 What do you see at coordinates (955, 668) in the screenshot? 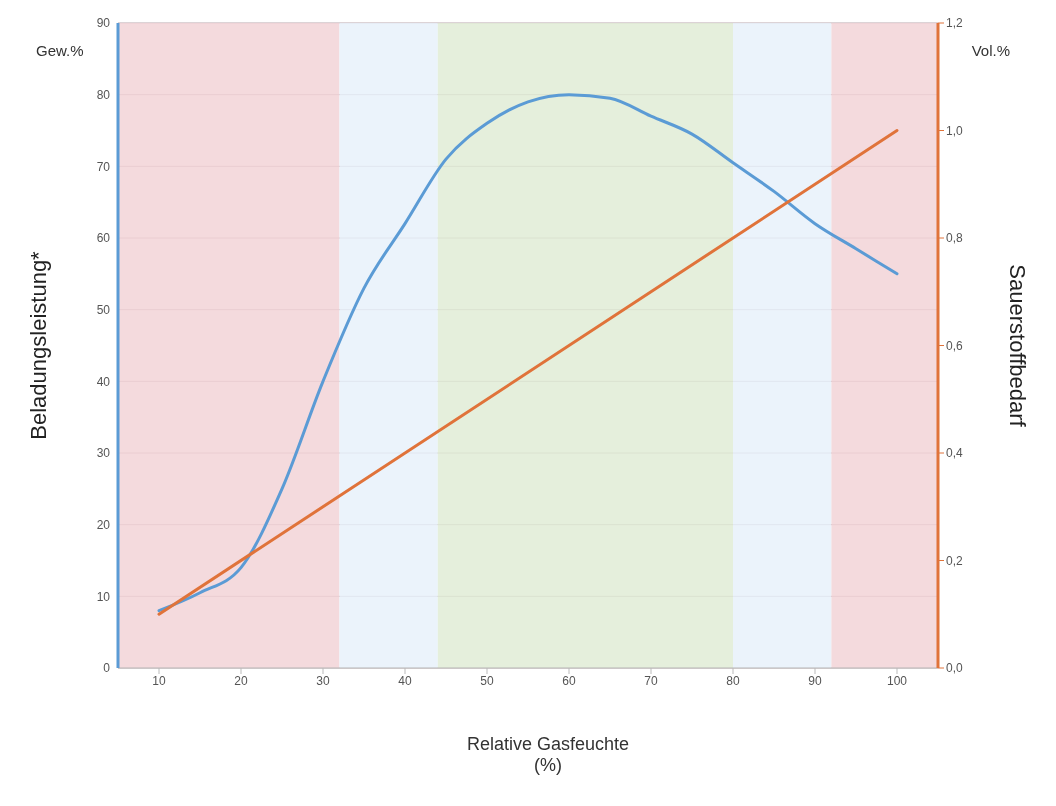
I see `y2-tick-label: 0,0` at bounding box center [955, 668].